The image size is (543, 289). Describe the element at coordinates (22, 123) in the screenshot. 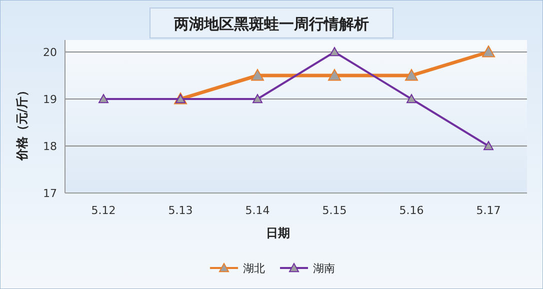

I see `y-axis-title: 价格（元/斤）` at that location.